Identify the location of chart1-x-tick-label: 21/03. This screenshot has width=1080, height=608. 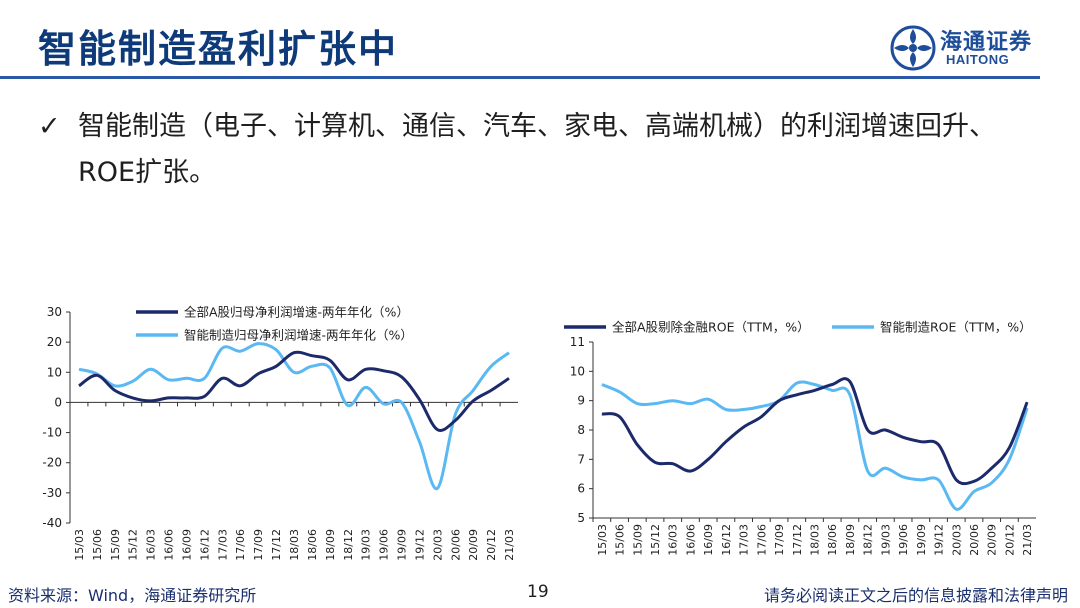
(509, 545).